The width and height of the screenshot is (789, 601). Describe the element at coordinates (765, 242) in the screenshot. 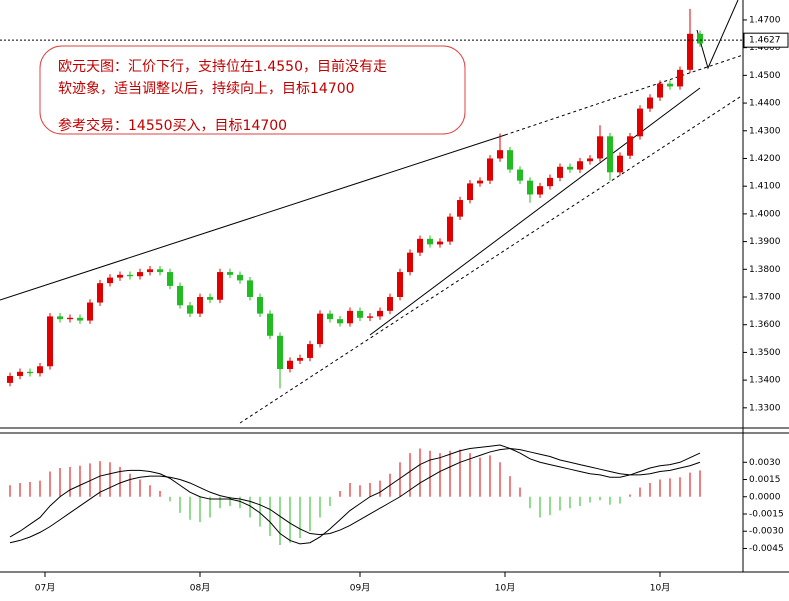

I see `y-tick-label: 1.3900` at that location.